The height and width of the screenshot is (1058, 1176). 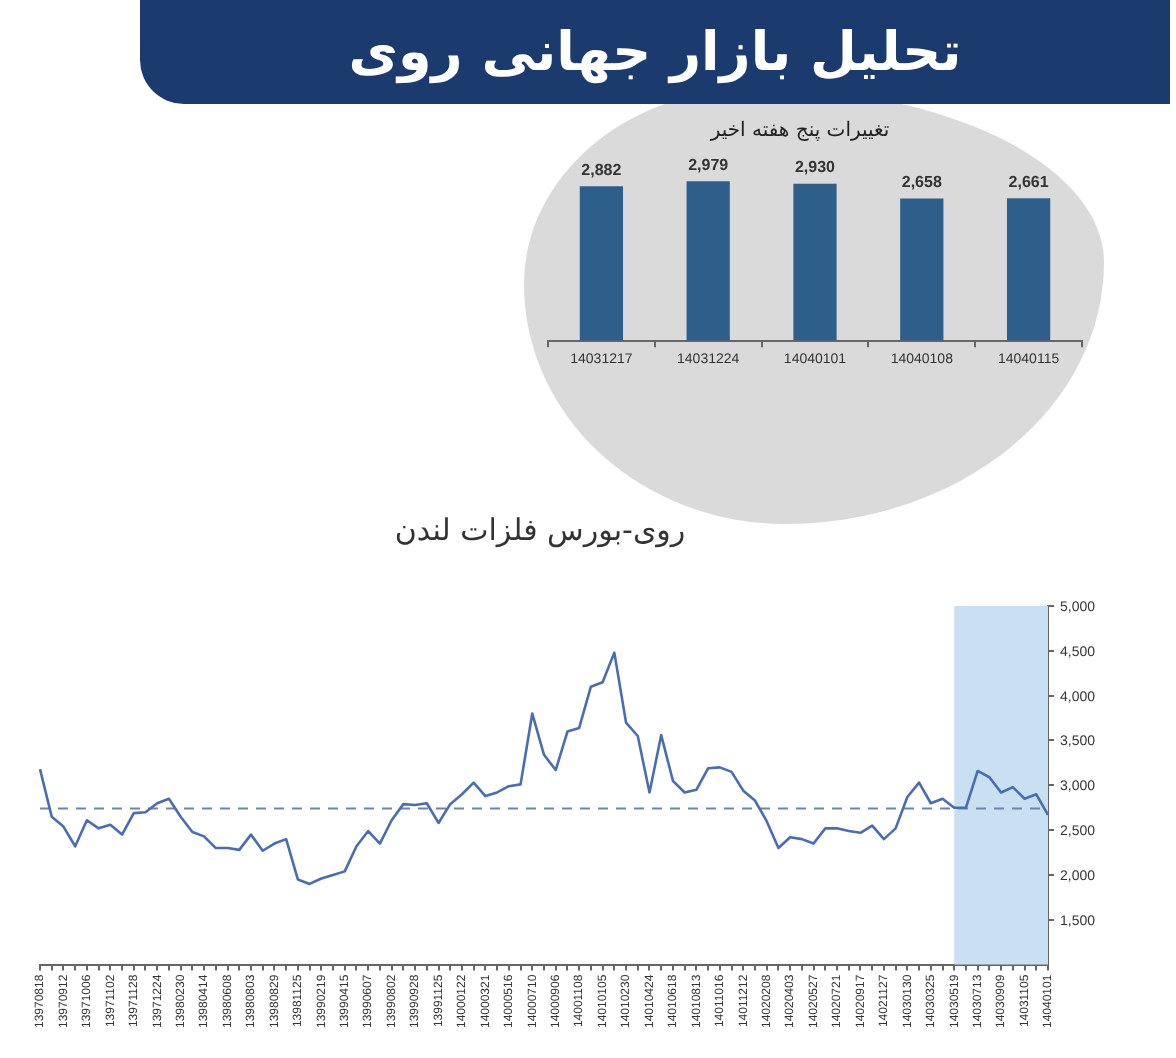 I want to click on data-label: 2,661, so click(x=1029, y=181).